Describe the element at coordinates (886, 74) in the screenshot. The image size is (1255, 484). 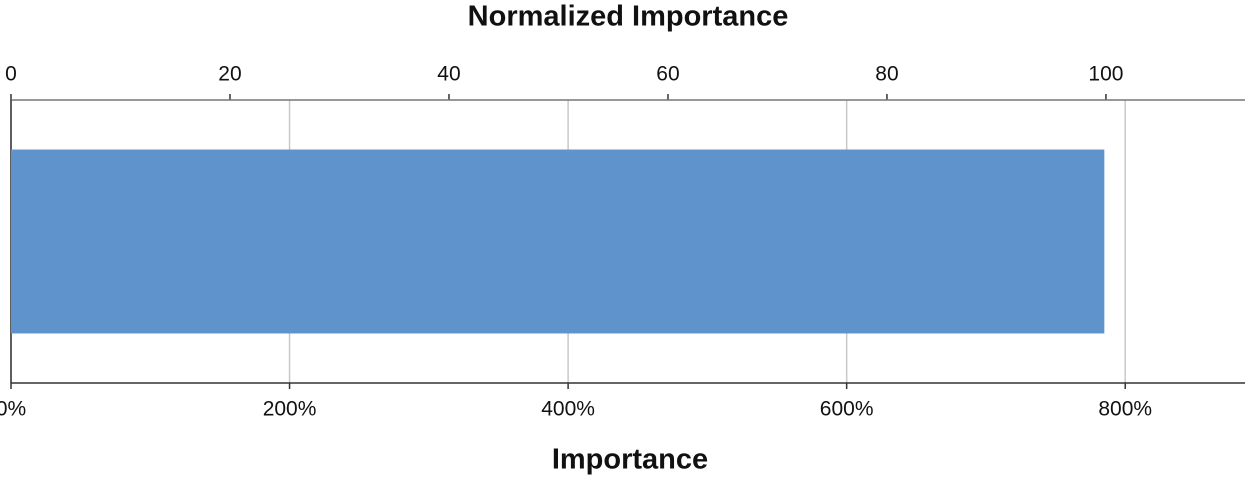
I see `x2-tick-label: 80` at that location.